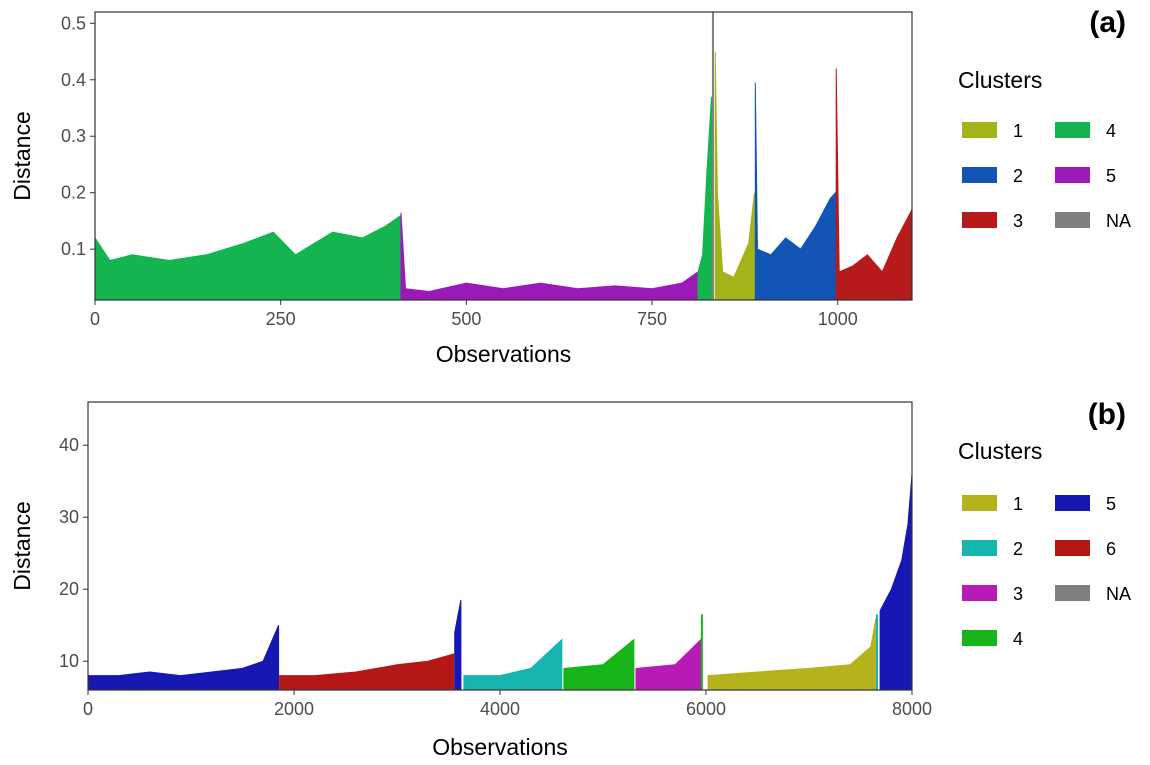 Image resolution: width=1150 pixels, height=765 pixels. What do you see at coordinates (1044, 543) in the screenshot?
I see `legend: Clusters 1 2 3 4 5 6 NA` at bounding box center [1044, 543].